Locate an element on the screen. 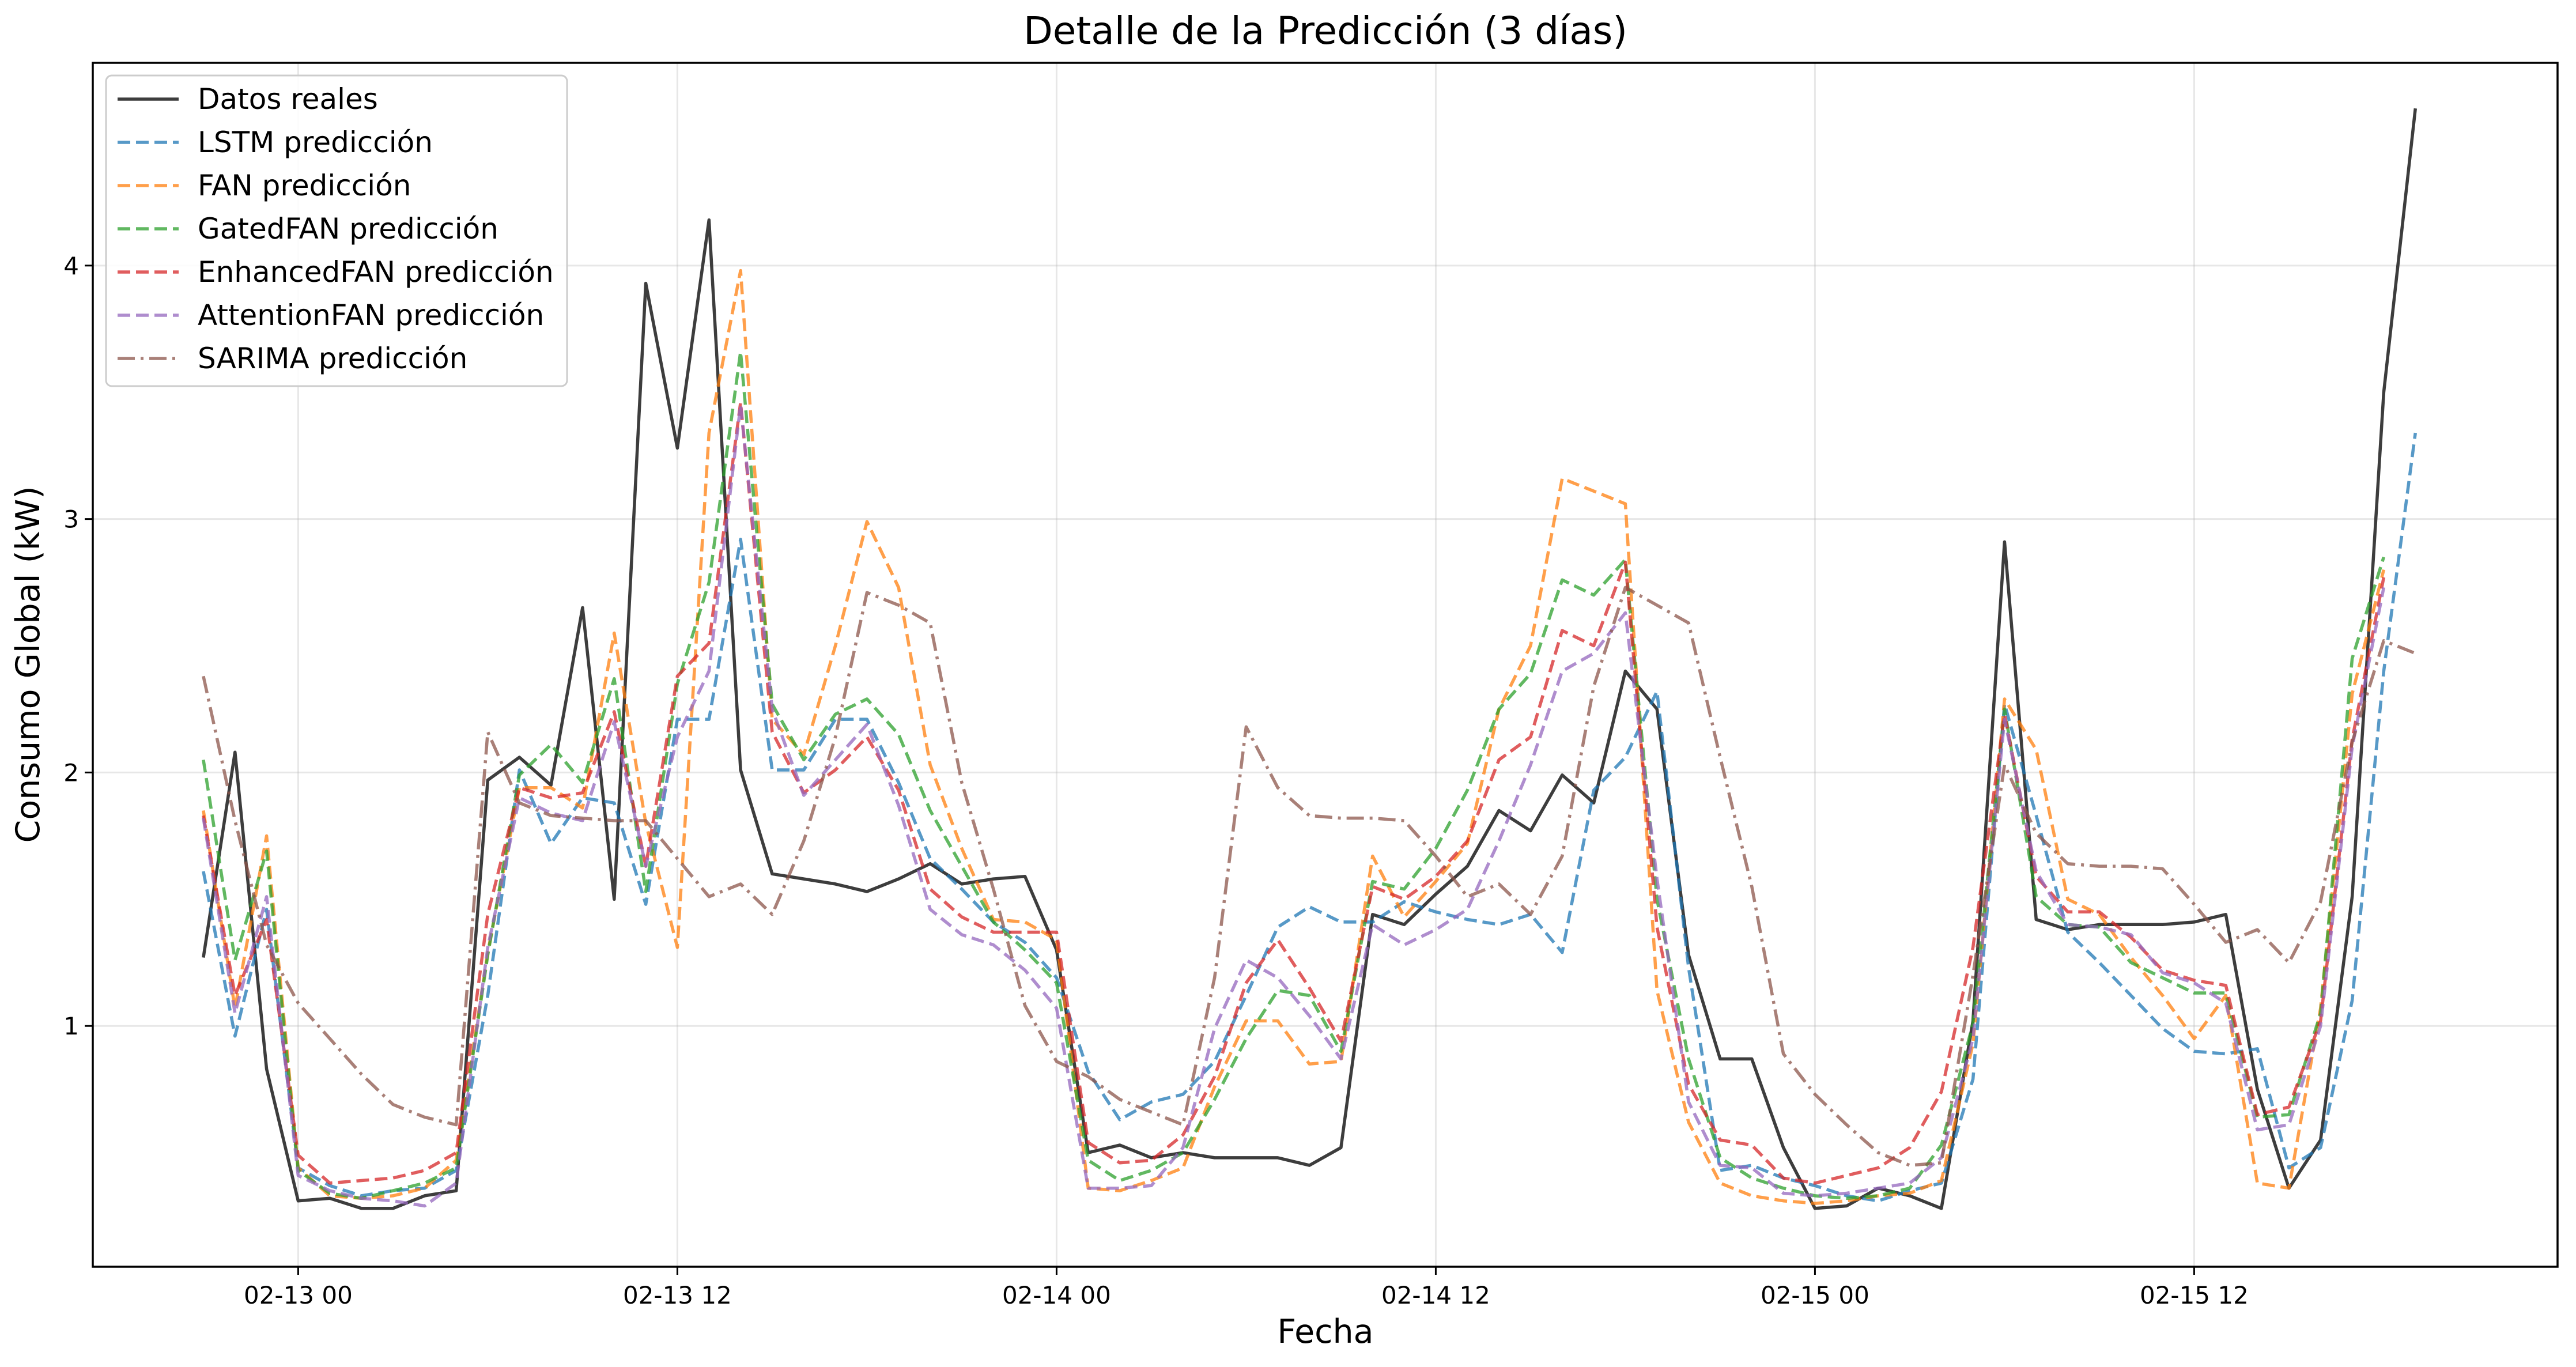  chart-title: Detalle de la Predicción (3 días) is located at coordinates (1325, 31).